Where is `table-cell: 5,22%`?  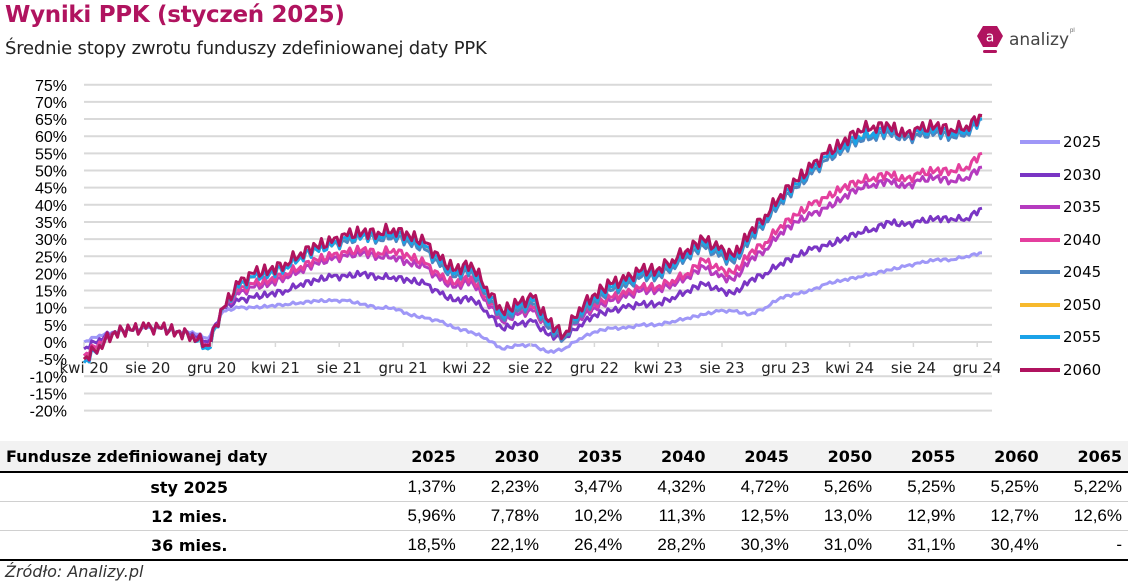
table-cell: 5,22% is located at coordinates (1086, 487).